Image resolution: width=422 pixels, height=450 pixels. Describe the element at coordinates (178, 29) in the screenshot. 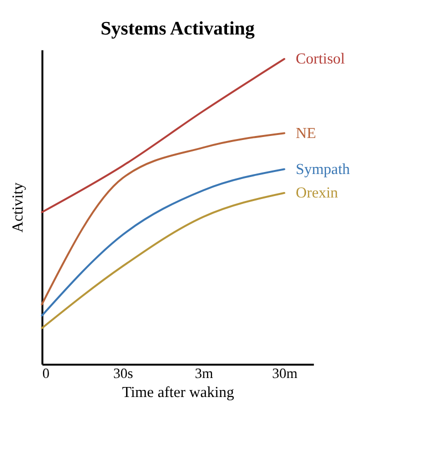

I see `chart-title: Systems Activating` at that location.